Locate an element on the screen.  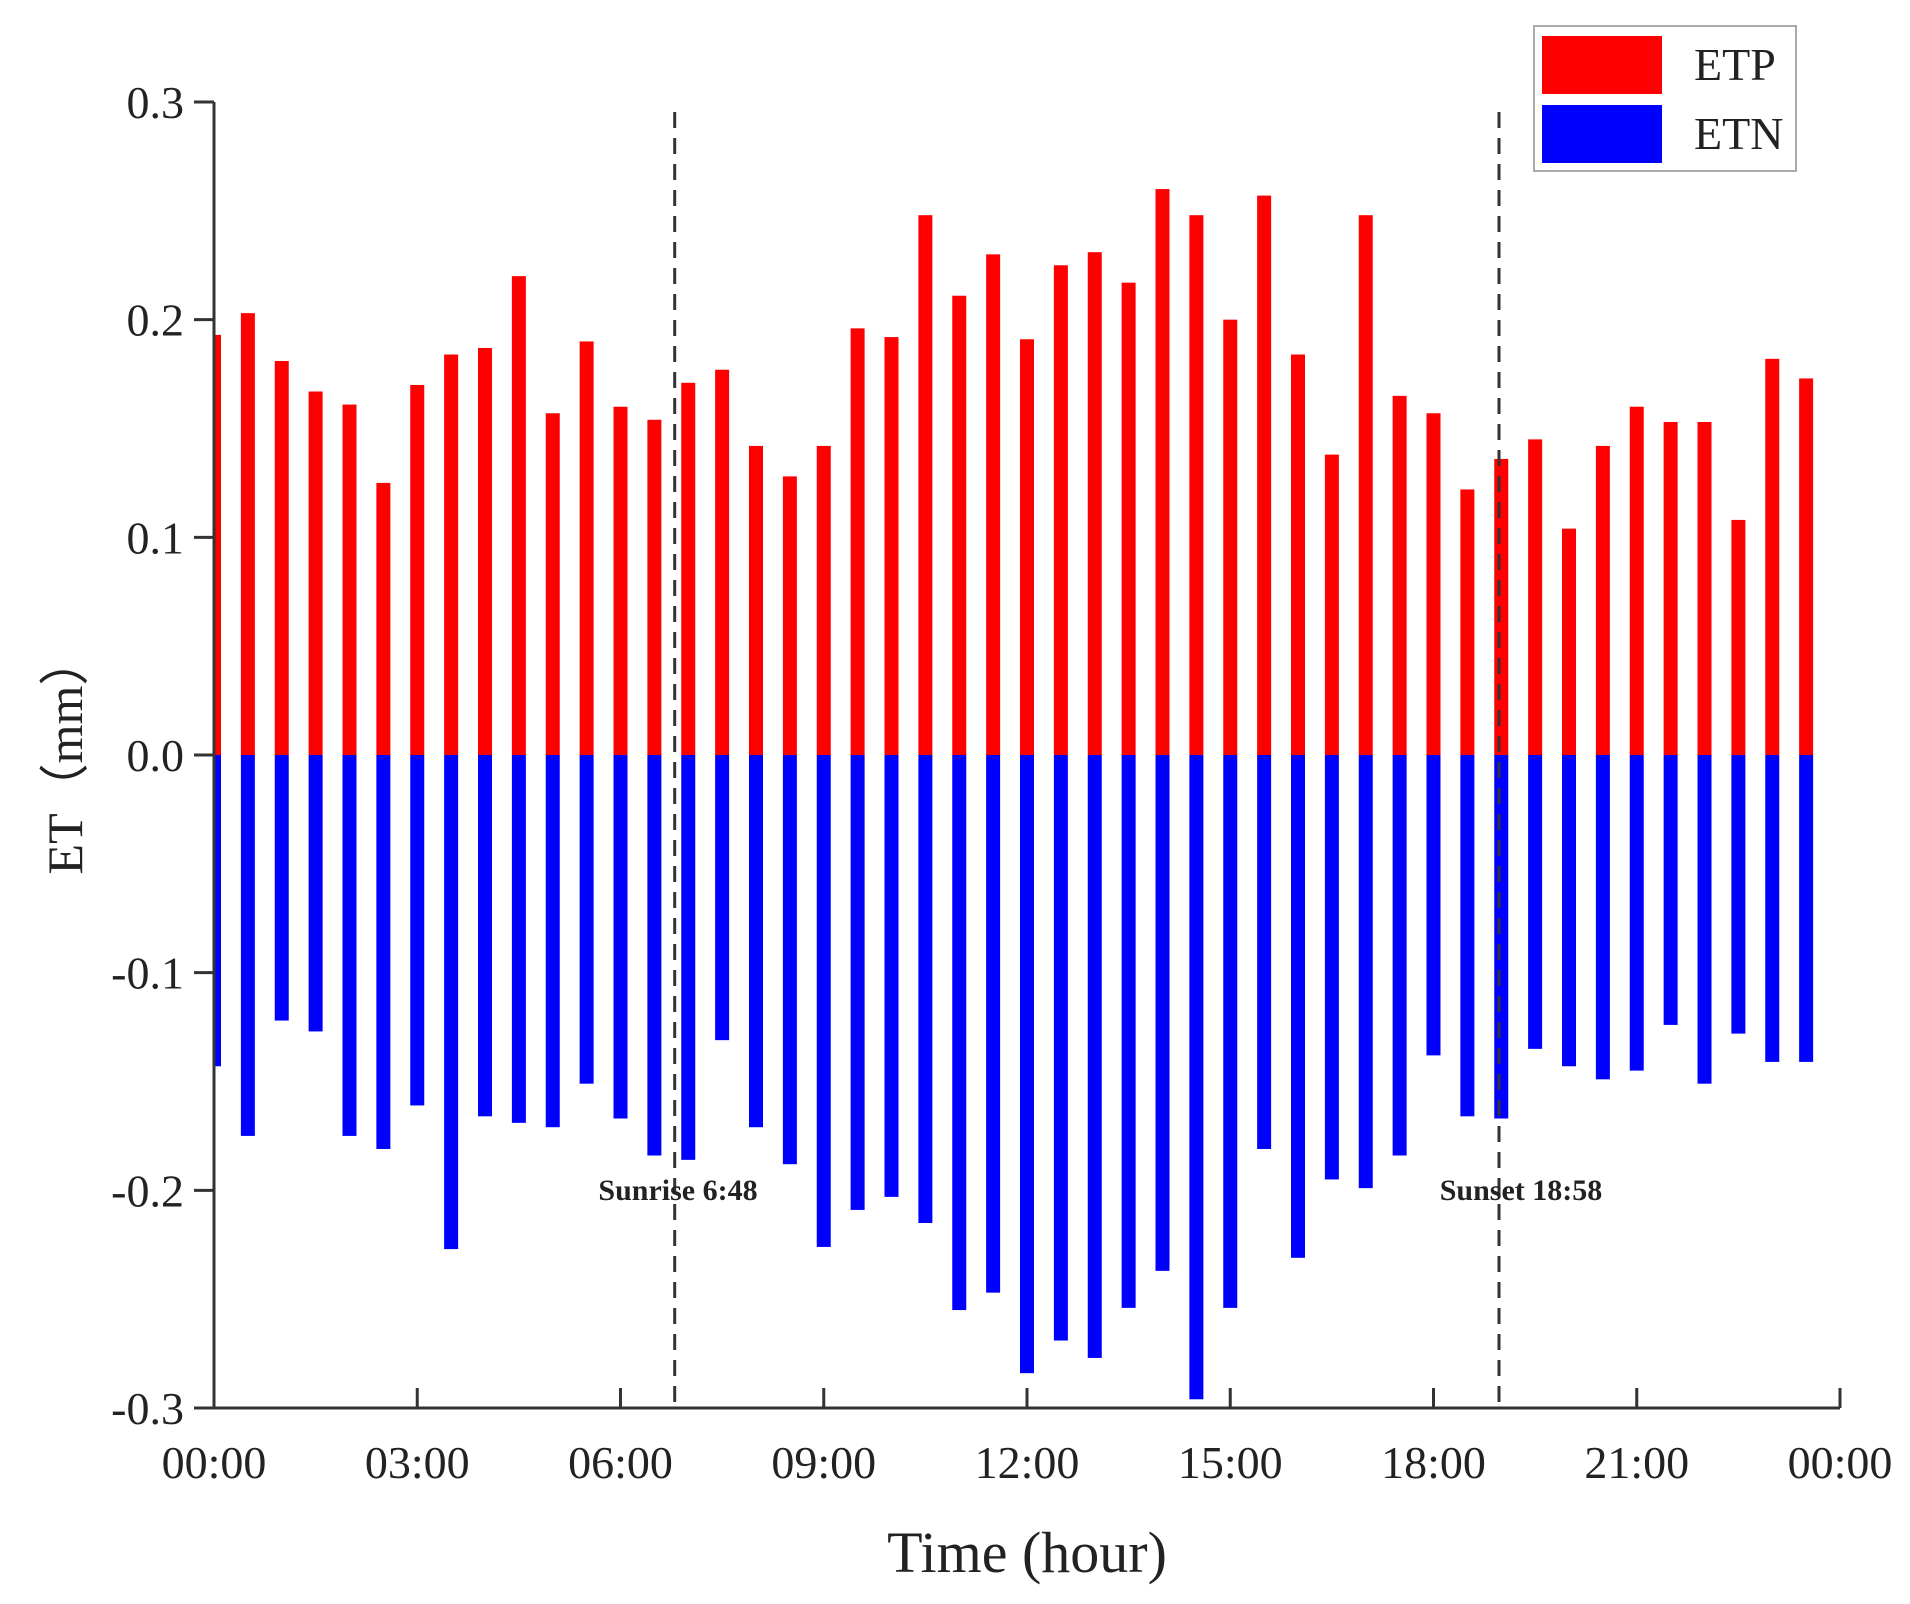
x-tick-label: 18:00 is located at coordinates (1433, 1462).